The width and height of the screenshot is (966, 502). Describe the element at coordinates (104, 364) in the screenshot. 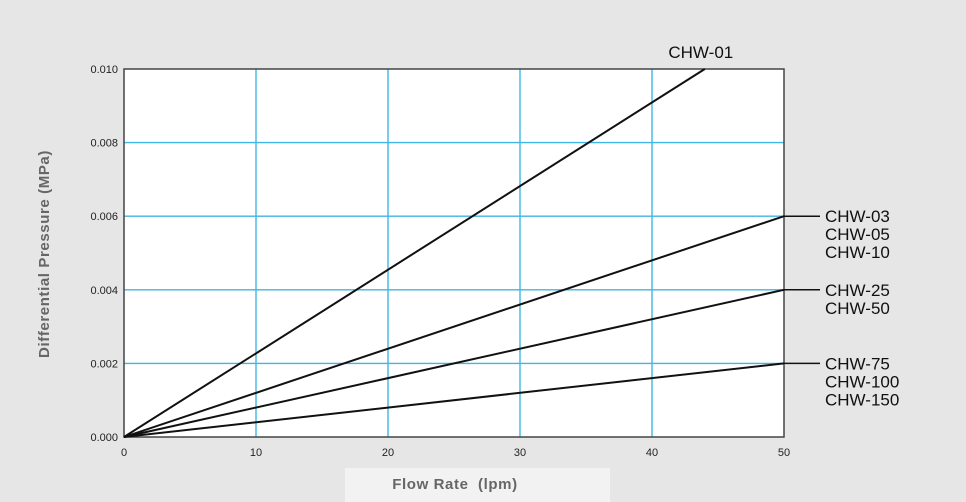

I see `y-tick-label-0.002: 0.002` at that location.